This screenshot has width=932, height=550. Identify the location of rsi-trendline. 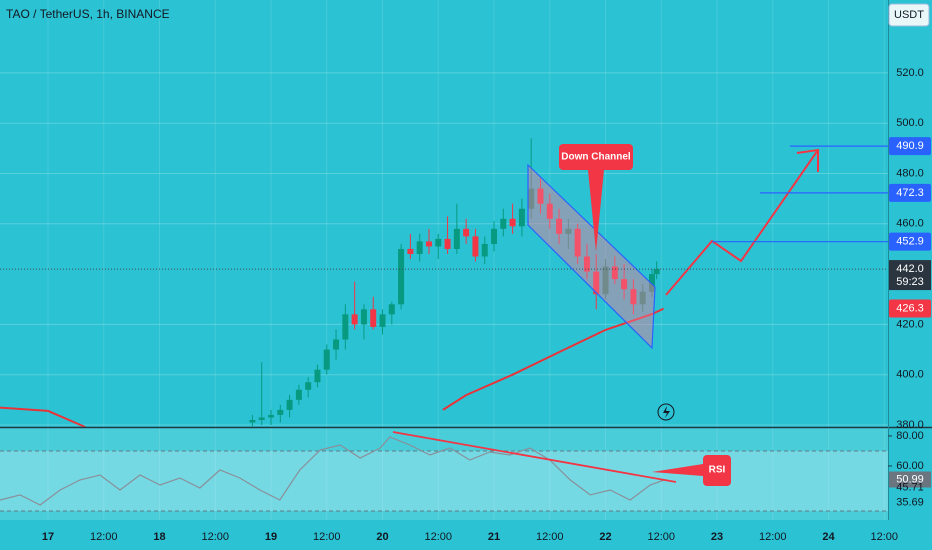
(534, 457).